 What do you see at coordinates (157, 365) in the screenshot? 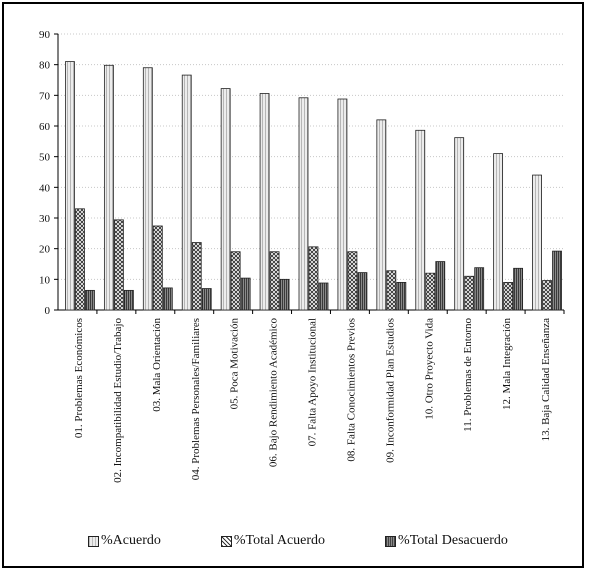
I see `x-tick-label: 03. Mala Orientación` at bounding box center [157, 365].